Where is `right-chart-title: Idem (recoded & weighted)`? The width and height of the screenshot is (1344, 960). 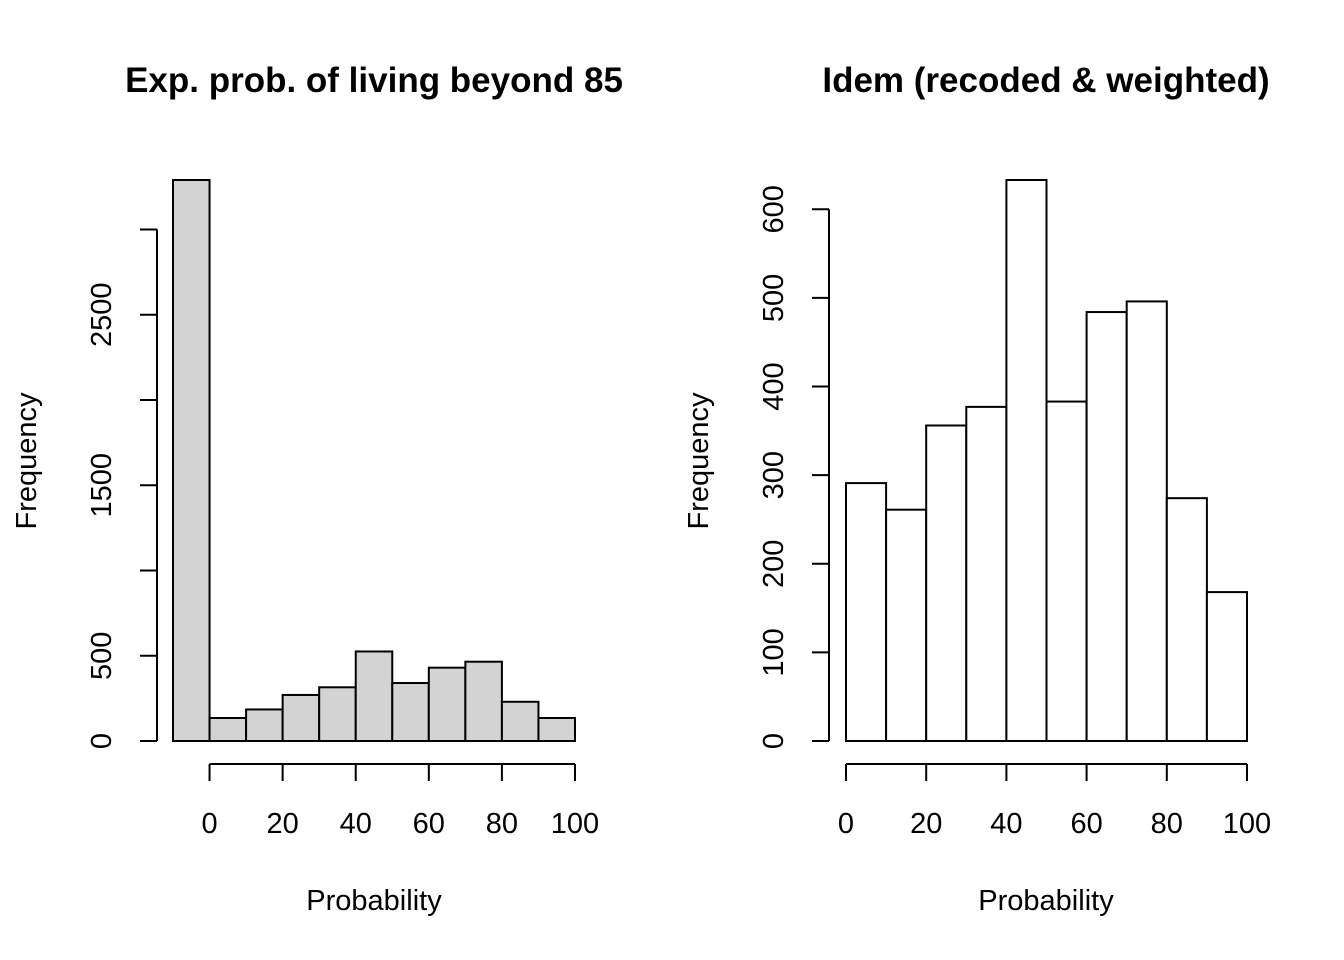
right-chart-title: Idem (recoded & weighted) is located at coordinates (1045, 80).